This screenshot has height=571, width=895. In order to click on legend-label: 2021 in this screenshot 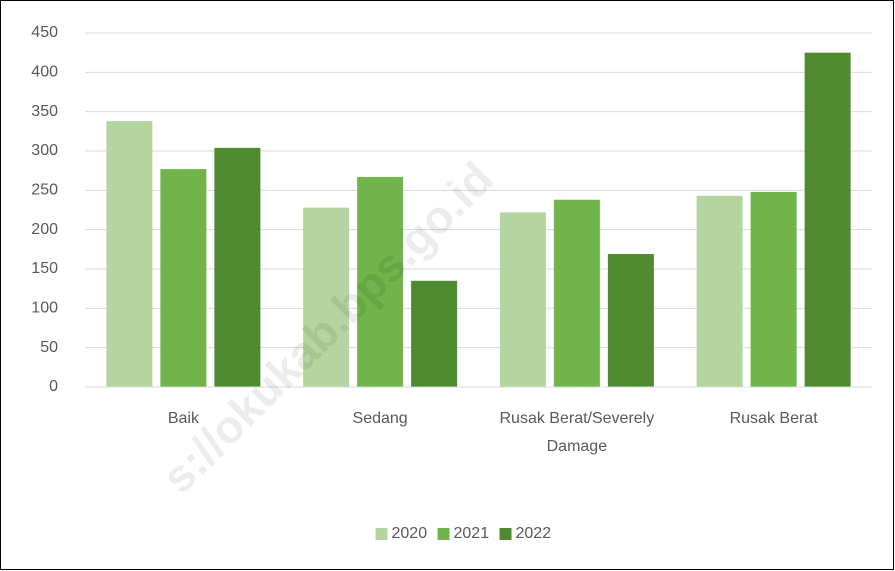, I will do `click(472, 533)`.